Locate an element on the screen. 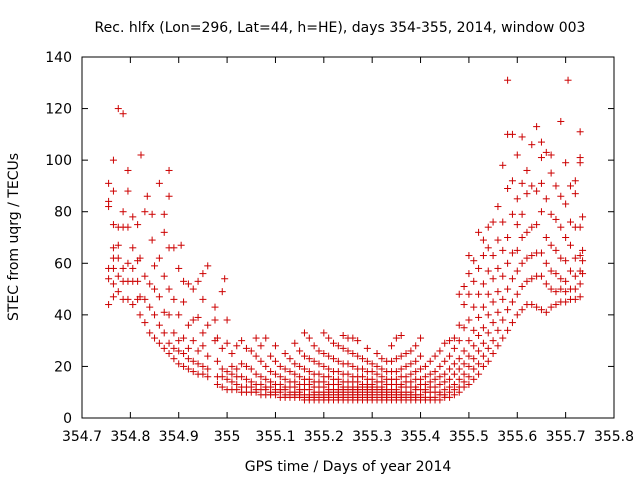  x-tick-label: 355.7 is located at coordinates (566, 437).